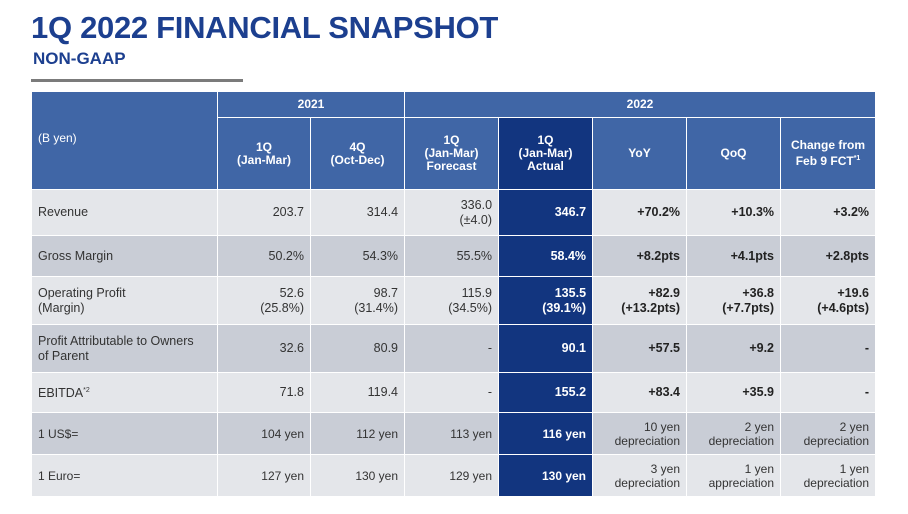 This screenshot has height=514, width=908. Describe the element at coordinates (546, 433) in the screenshot. I see `cell-actual: 116 yen` at that location.